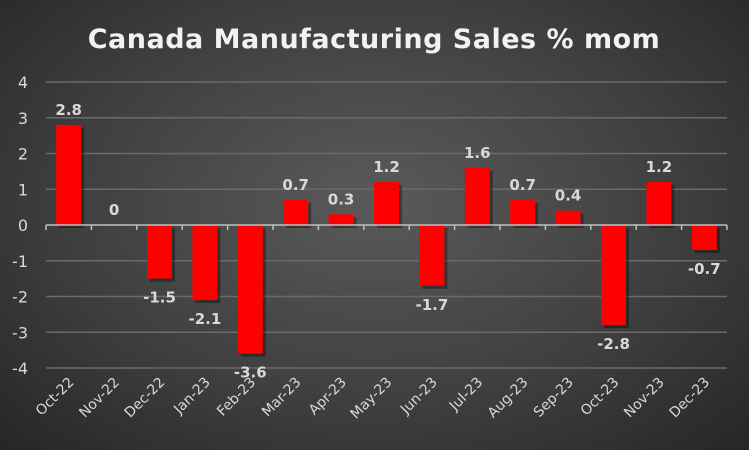  What do you see at coordinates (372, 399) in the screenshot?
I see `x-tick-label: May-23` at bounding box center [372, 399].